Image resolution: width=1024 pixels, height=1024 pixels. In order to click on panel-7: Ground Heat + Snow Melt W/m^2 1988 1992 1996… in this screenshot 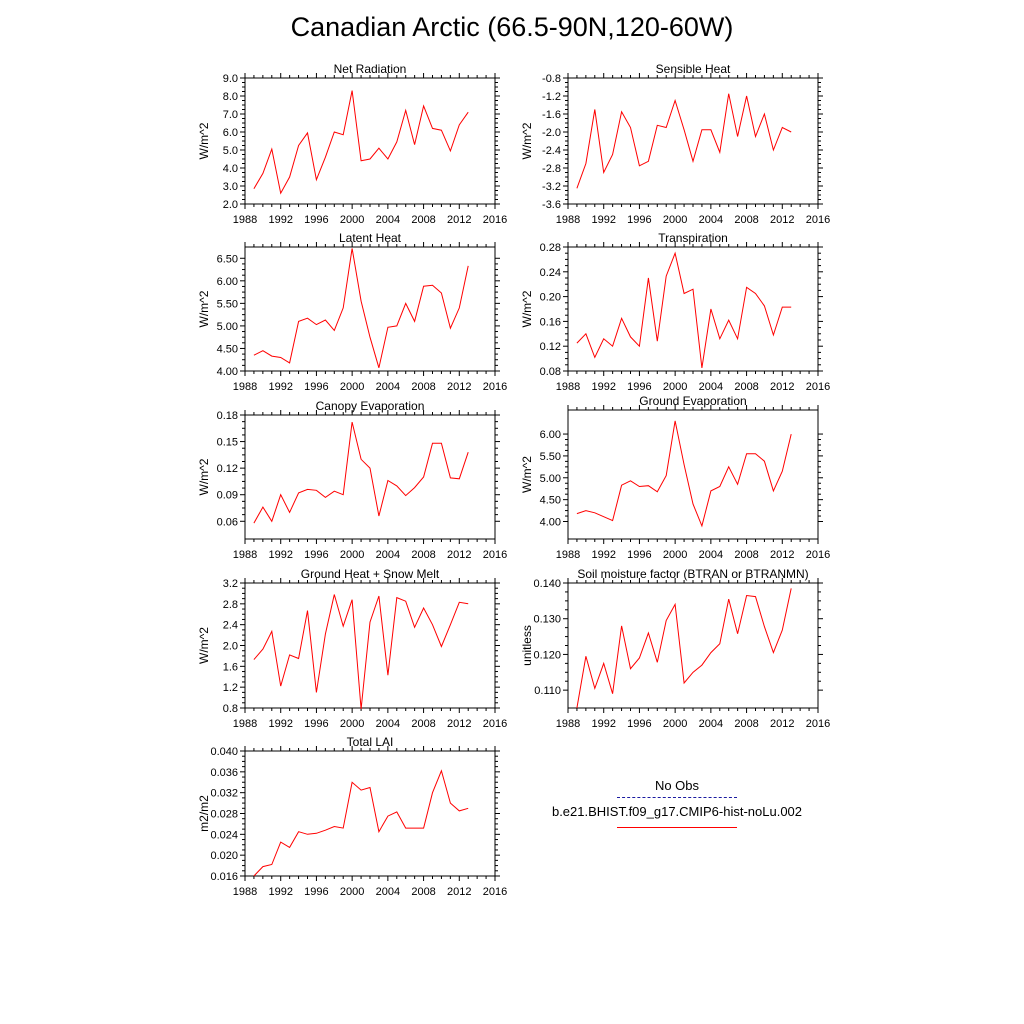, I will do `click(352, 648)`.